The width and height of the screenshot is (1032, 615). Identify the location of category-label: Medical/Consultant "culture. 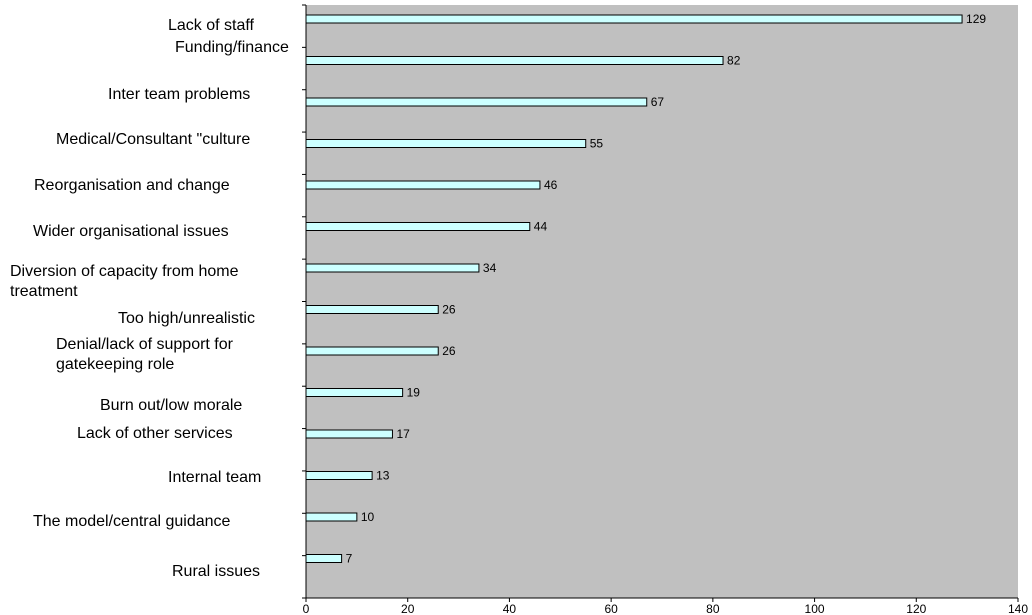
(153, 139).